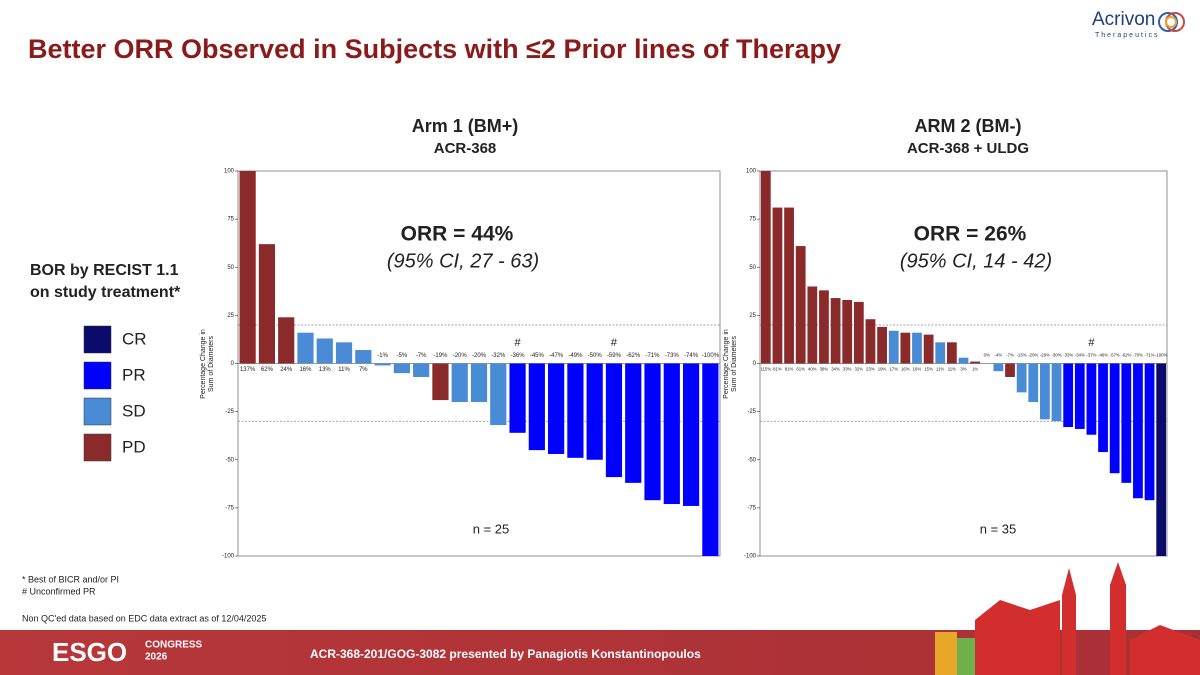 The height and width of the screenshot is (675, 1200). What do you see at coordinates (870, 369) in the screenshot?
I see `value-label: 23%` at bounding box center [870, 369].